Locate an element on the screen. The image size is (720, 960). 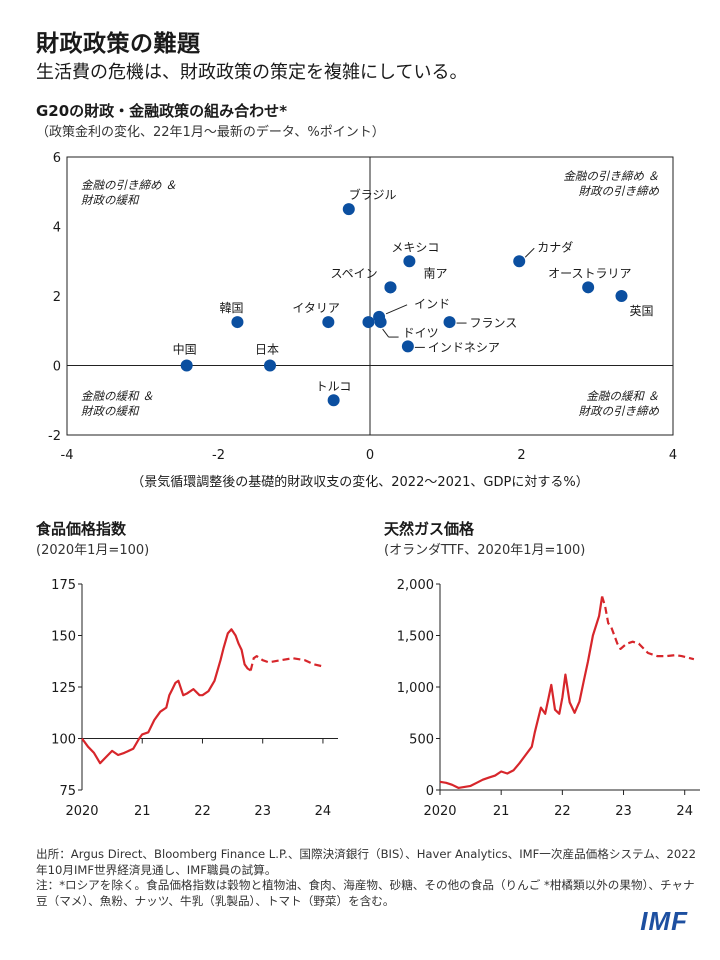
point-label: インド is located at coordinates (432, 304).